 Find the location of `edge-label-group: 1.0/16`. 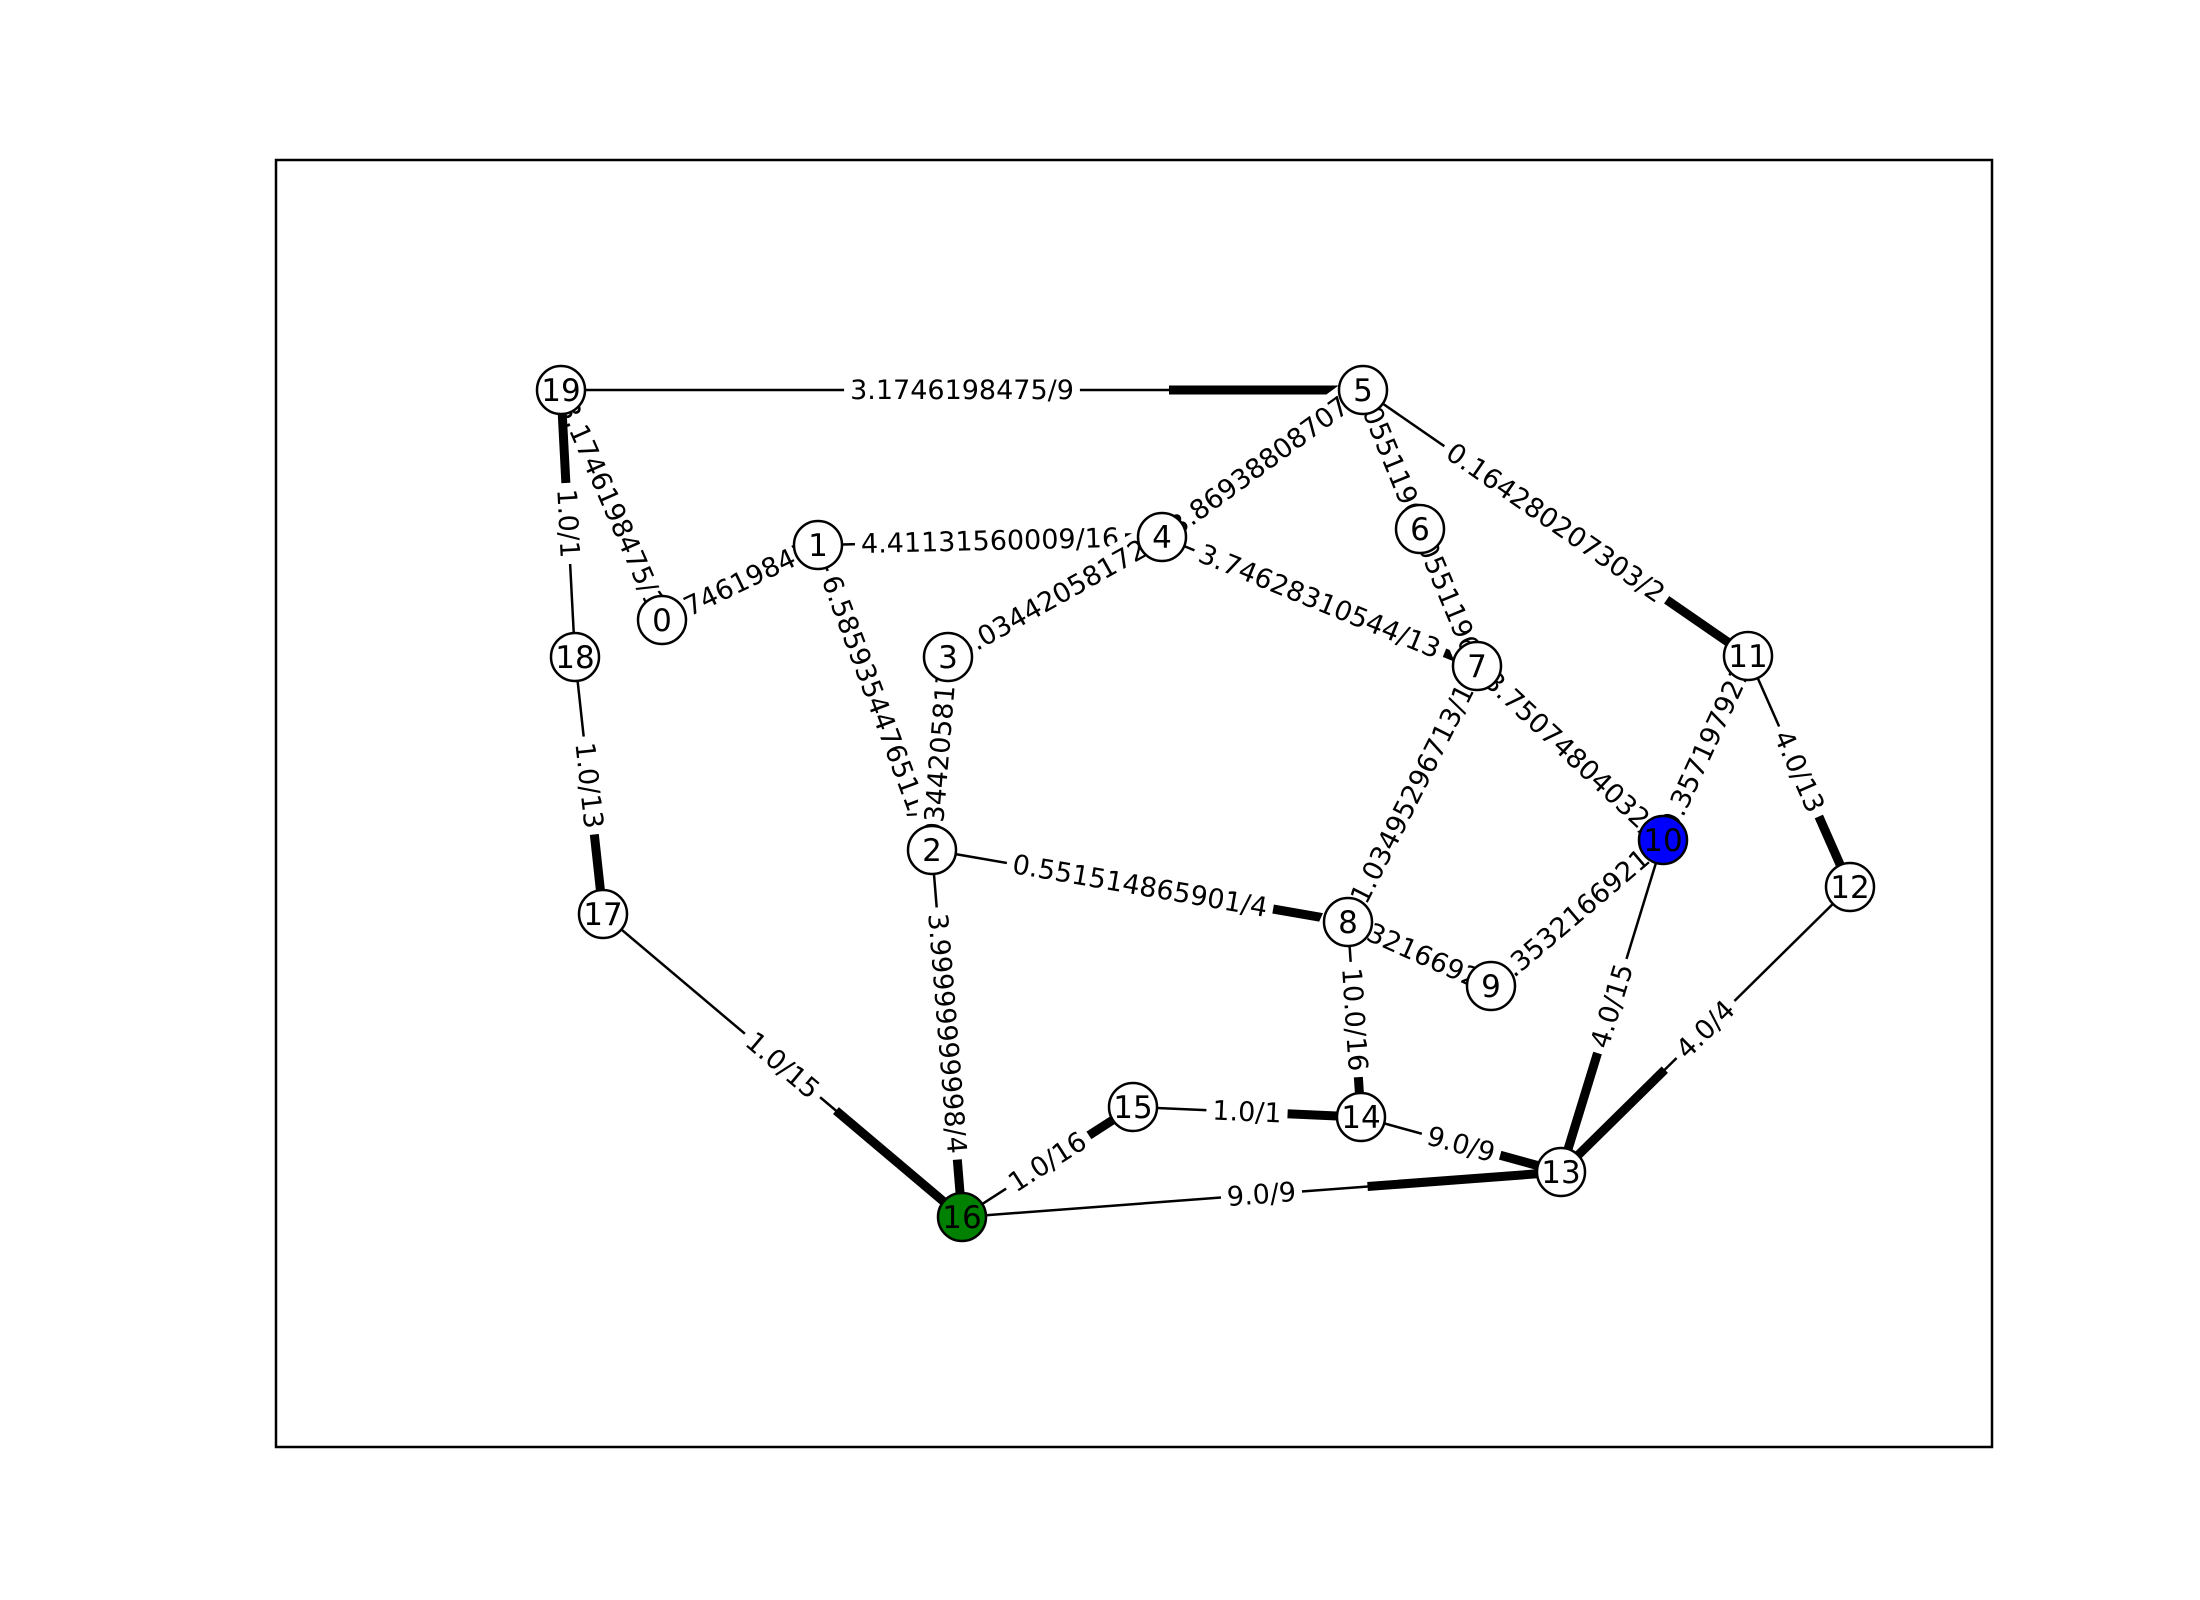

edge-label-group: 1.0/16 is located at coordinates (1048, 1162).